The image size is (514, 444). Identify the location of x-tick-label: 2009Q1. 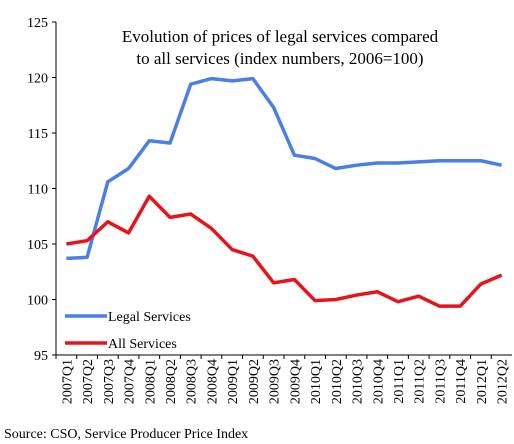
(233, 381).